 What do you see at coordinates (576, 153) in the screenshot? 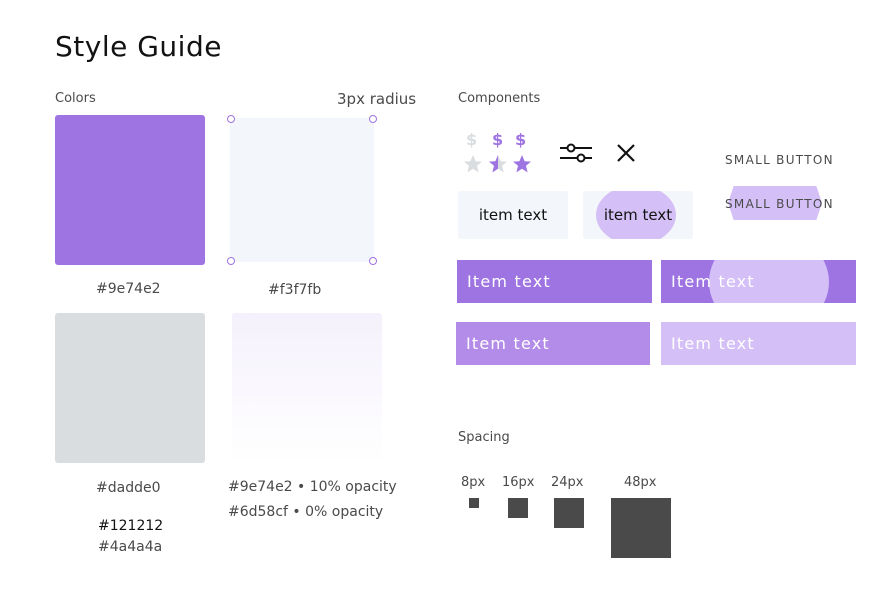
I see `sliders-icon` at bounding box center [576, 153].